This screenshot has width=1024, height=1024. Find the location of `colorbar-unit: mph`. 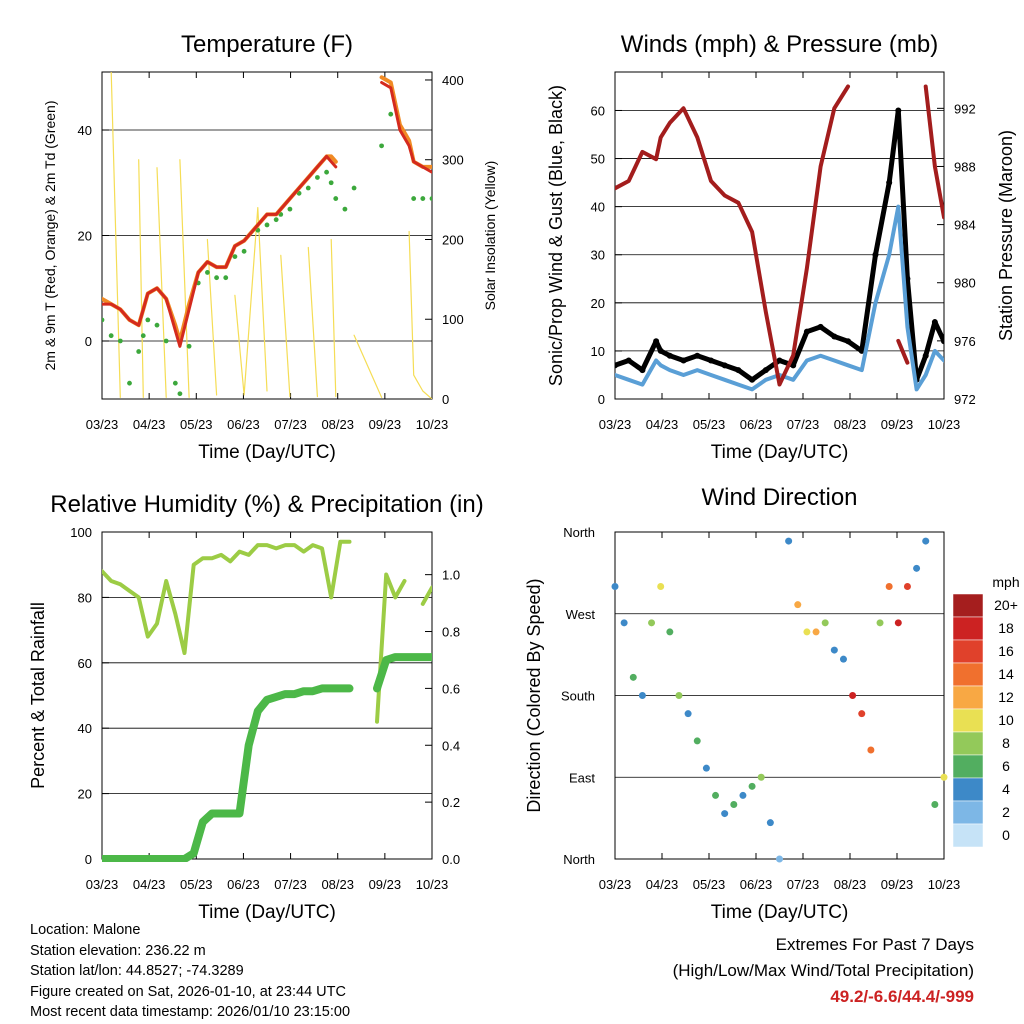

colorbar-unit: mph is located at coordinates (1005, 582).